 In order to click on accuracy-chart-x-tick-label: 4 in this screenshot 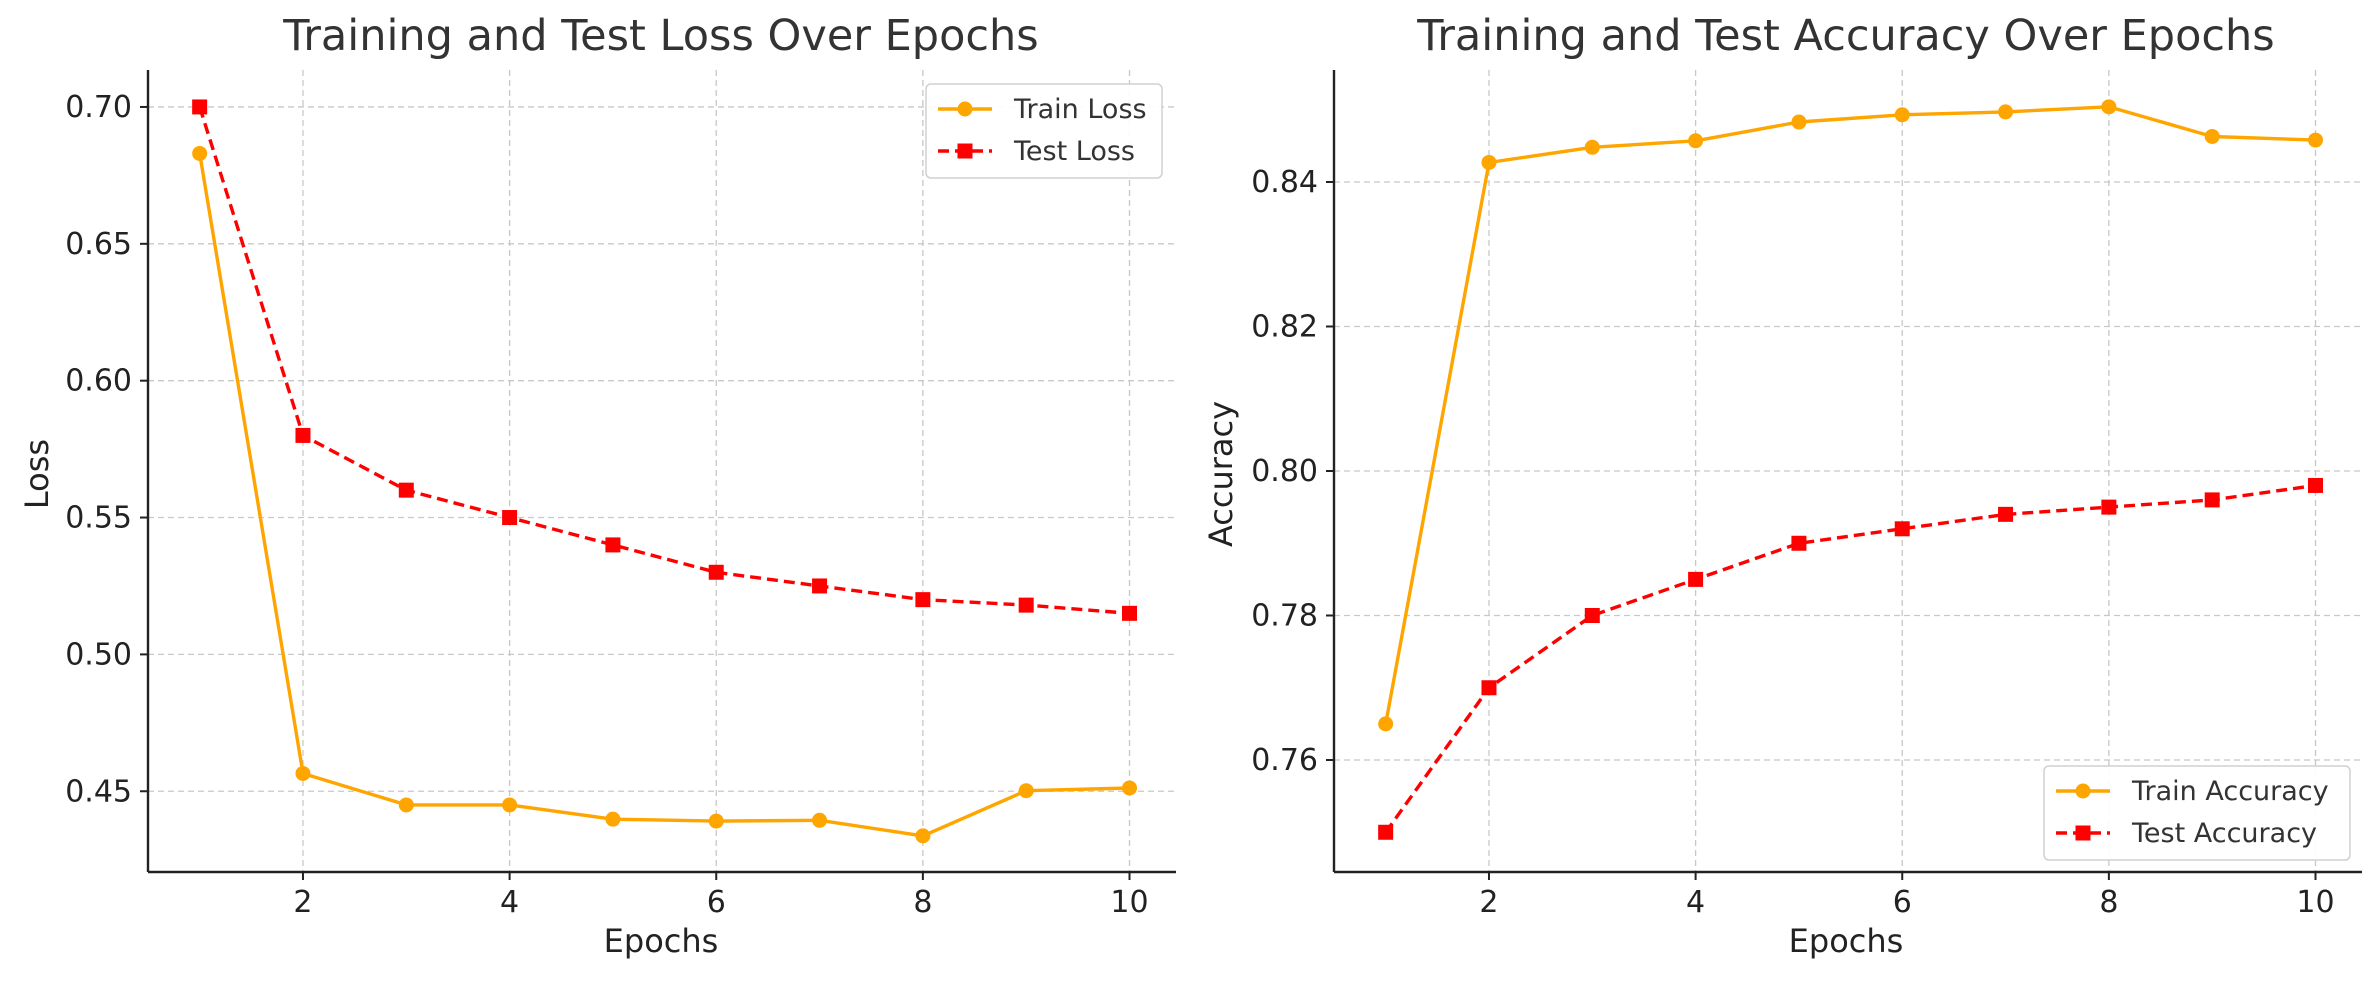, I will do `click(1695, 902)`.